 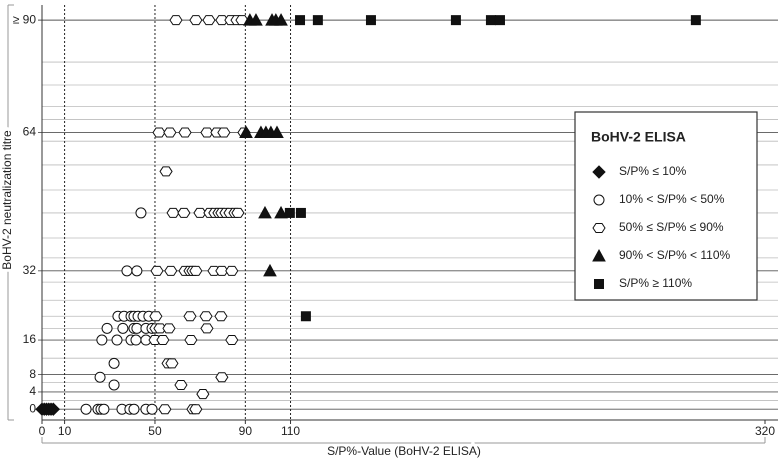 What do you see at coordinates (765, 431) in the screenshot?
I see `x-tick-label: 320` at bounding box center [765, 431].